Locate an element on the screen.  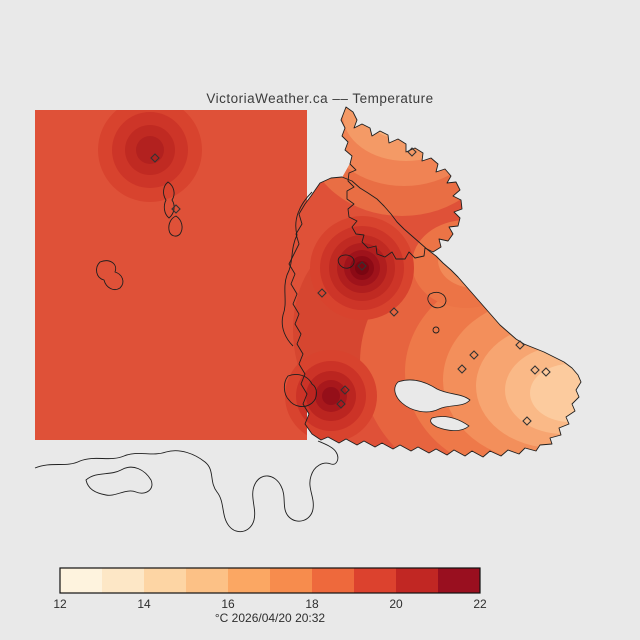
warm-core-centre is located at coordinates (362, 268).